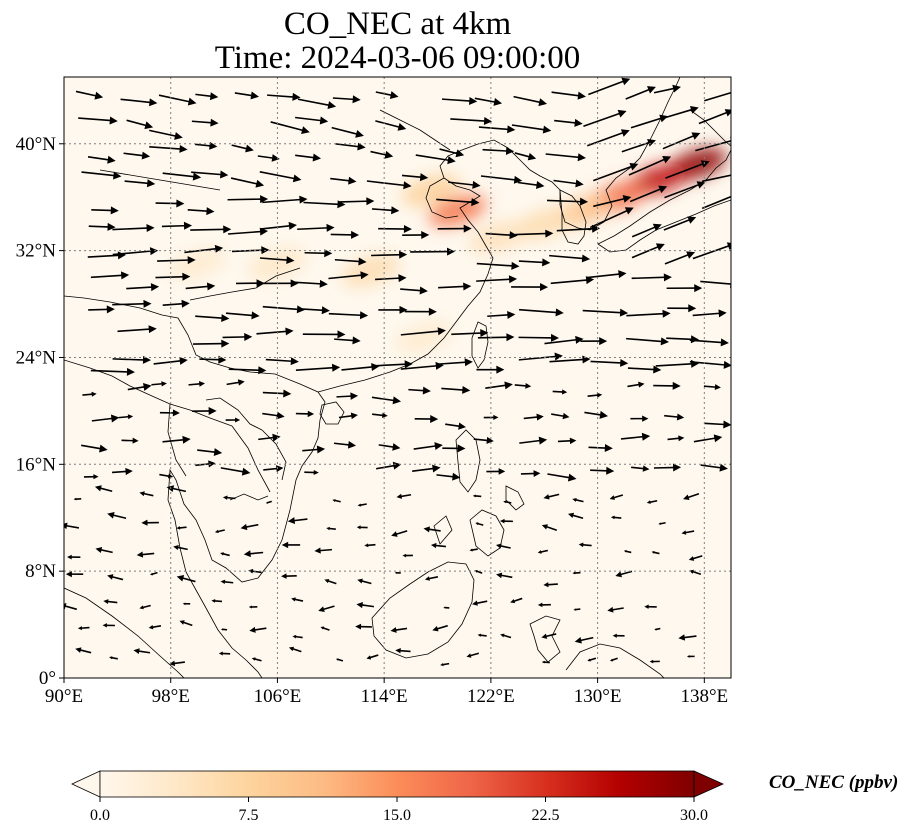 This screenshot has width=920, height=836. Describe the element at coordinates (278, 696) in the screenshot. I see `lon-tick-label: 106°E` at that location.